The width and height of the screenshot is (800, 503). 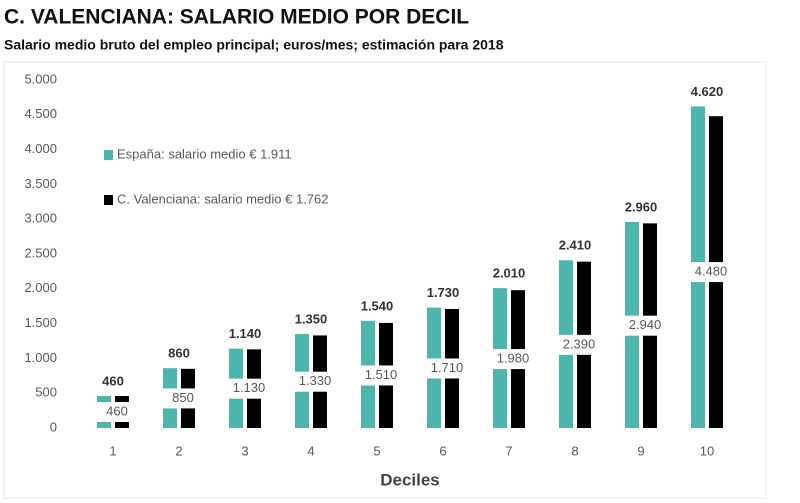 I want to click on value-label: 1.350, so click(x=311, y=318).